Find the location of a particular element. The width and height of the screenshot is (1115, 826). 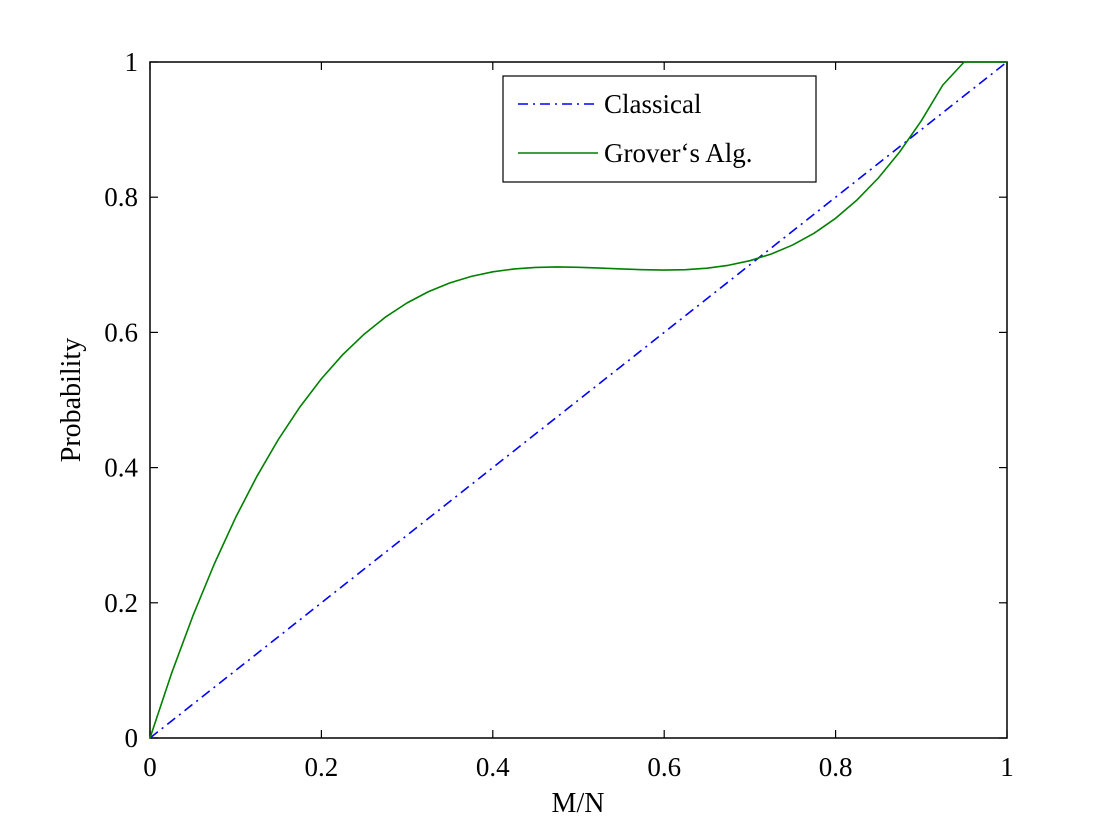

y-tick-label: 0.8 is located at coordinates (121, 197).